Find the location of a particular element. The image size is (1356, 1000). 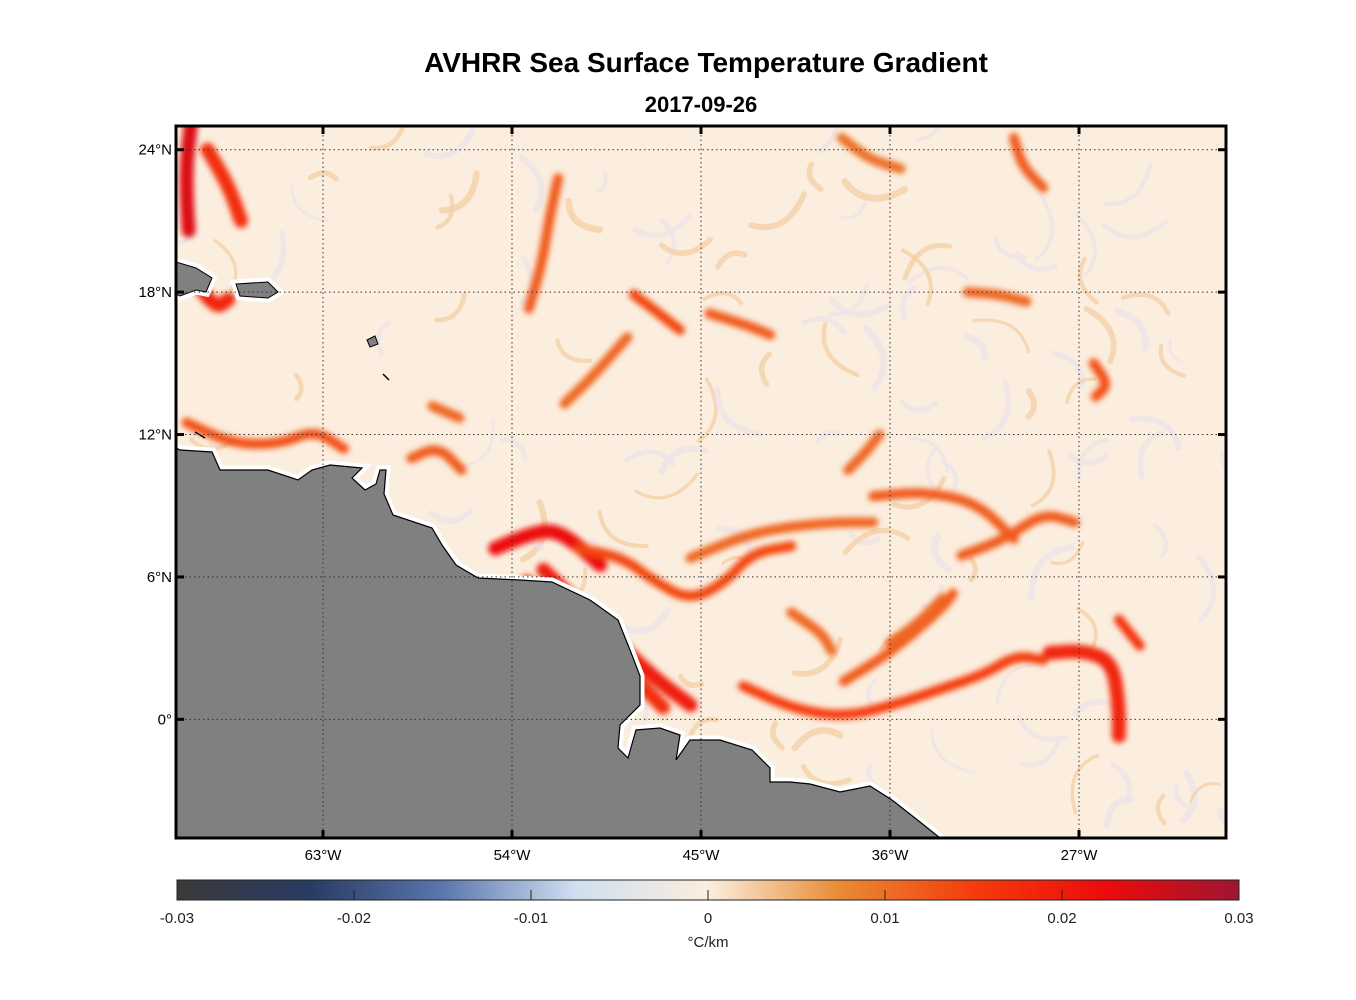

lat-tick-label: 0° is located at coordinates (165, 719).